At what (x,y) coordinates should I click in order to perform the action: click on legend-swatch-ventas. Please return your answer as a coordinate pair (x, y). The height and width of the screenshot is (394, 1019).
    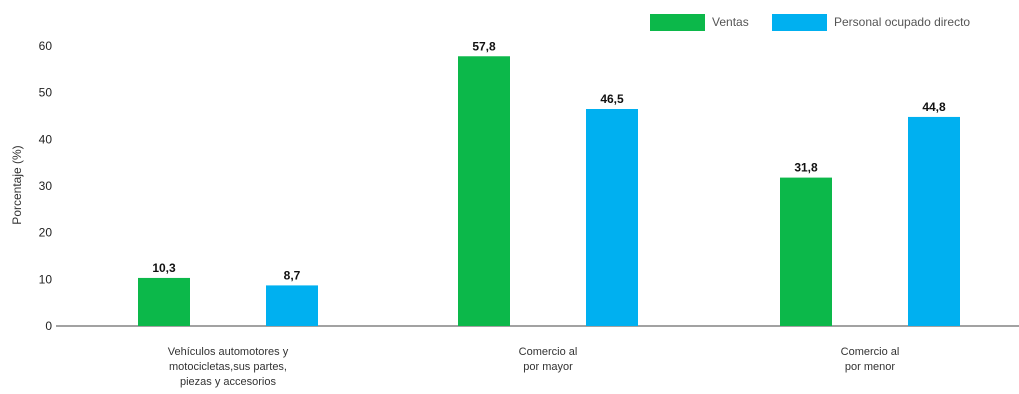
    Looking at the image, I should click on (677, 22).